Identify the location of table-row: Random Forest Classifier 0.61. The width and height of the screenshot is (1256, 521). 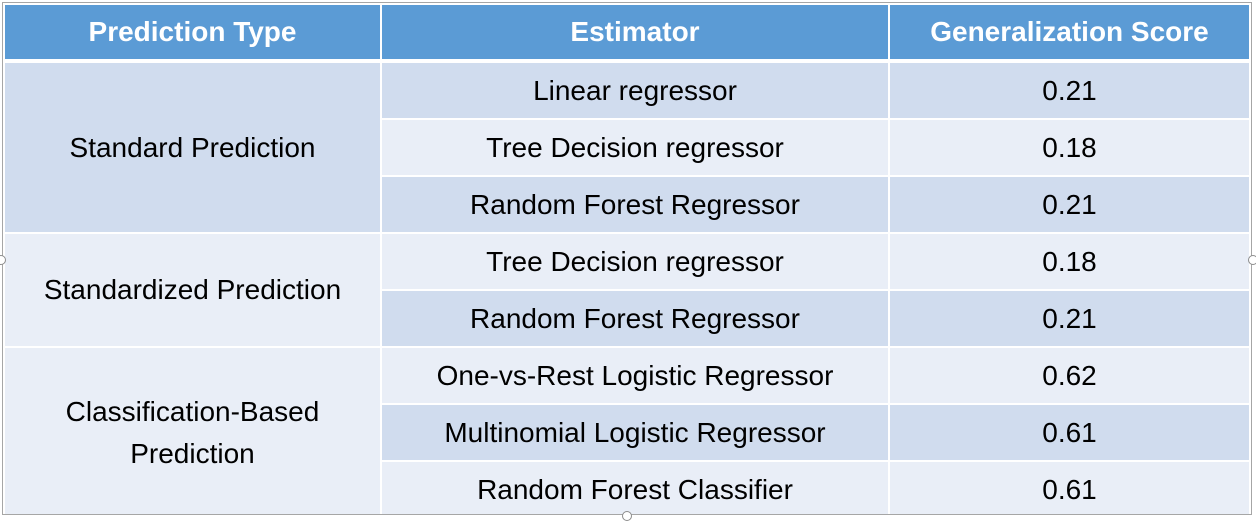
(627, 487).